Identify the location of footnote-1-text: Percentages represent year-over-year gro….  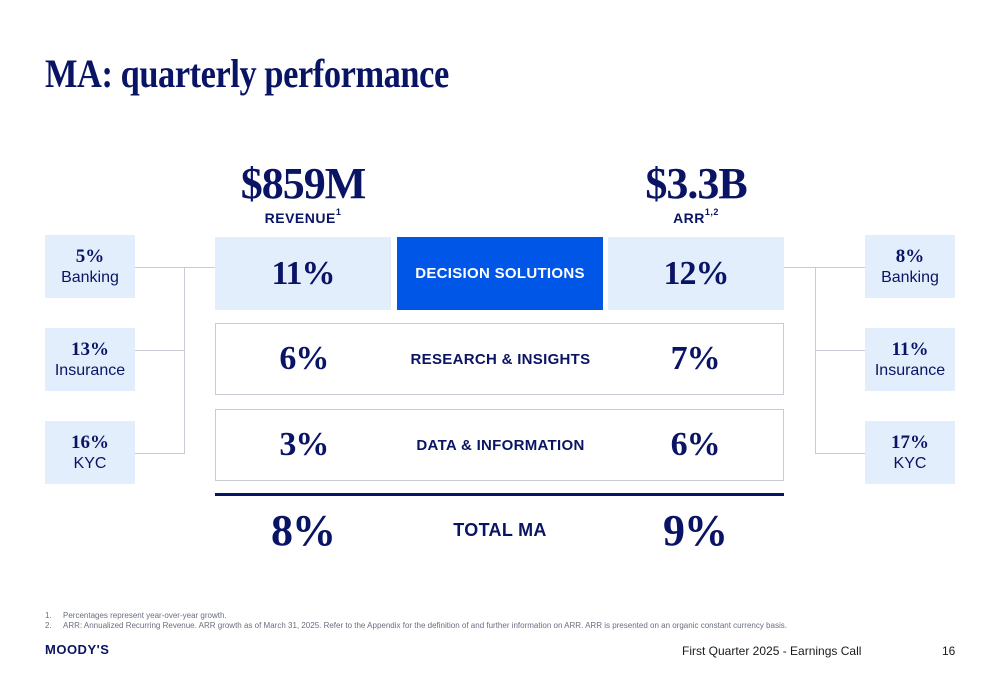
(145, 615).